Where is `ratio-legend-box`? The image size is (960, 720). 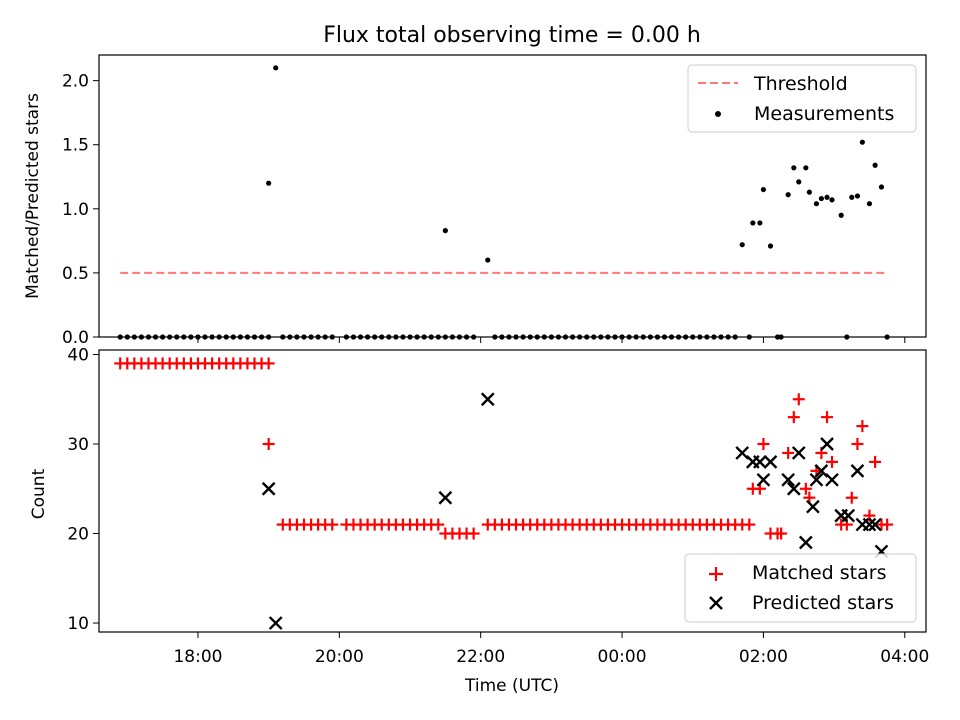 ratio-legend-box is located at coordinates (802, 98).